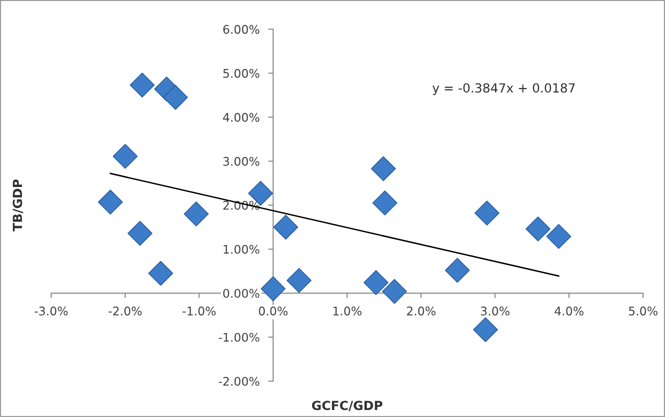  I want to click on x-tick-label: 5.0%, so click(643, 311).